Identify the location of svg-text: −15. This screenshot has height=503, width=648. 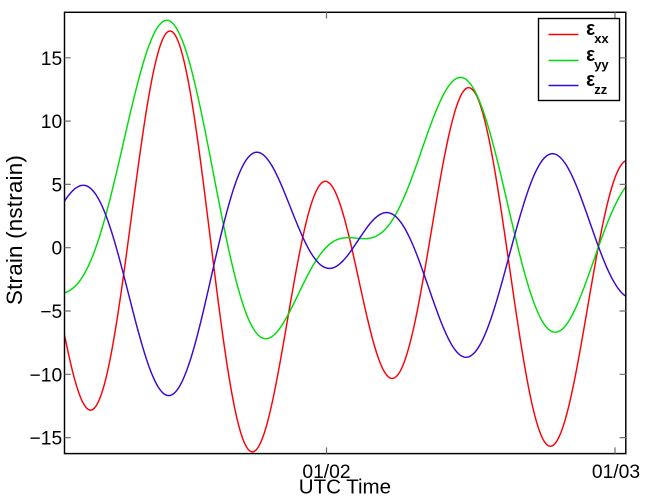
(45, 439).